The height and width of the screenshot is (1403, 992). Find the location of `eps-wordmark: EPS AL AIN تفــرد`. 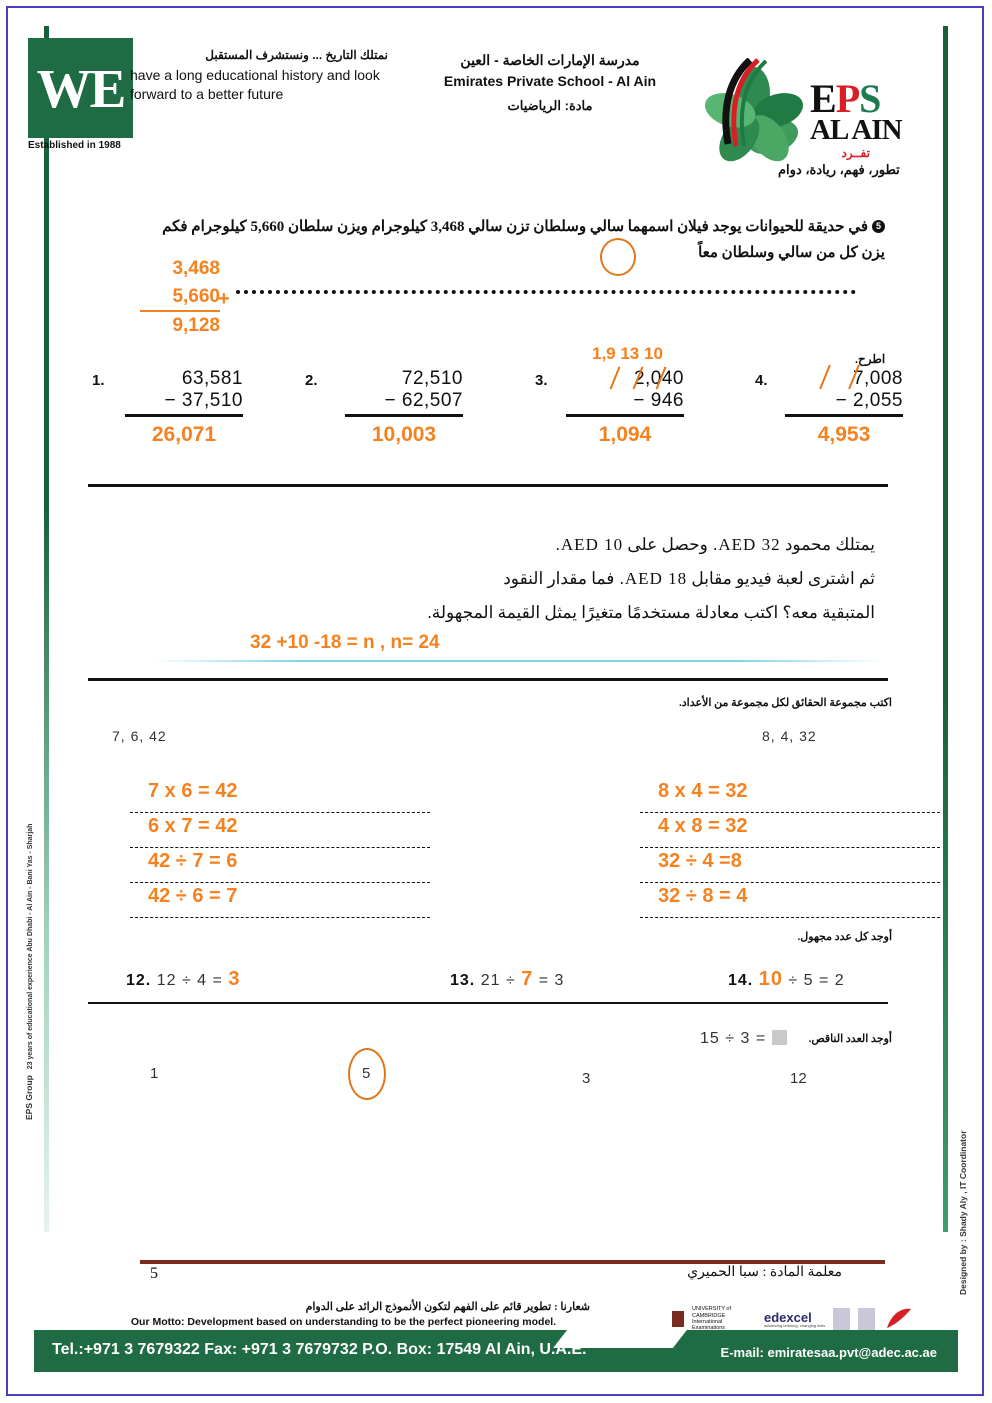

eps-wordmark: EPS AL AIN تفــرد is located at coordinates (856, 120).